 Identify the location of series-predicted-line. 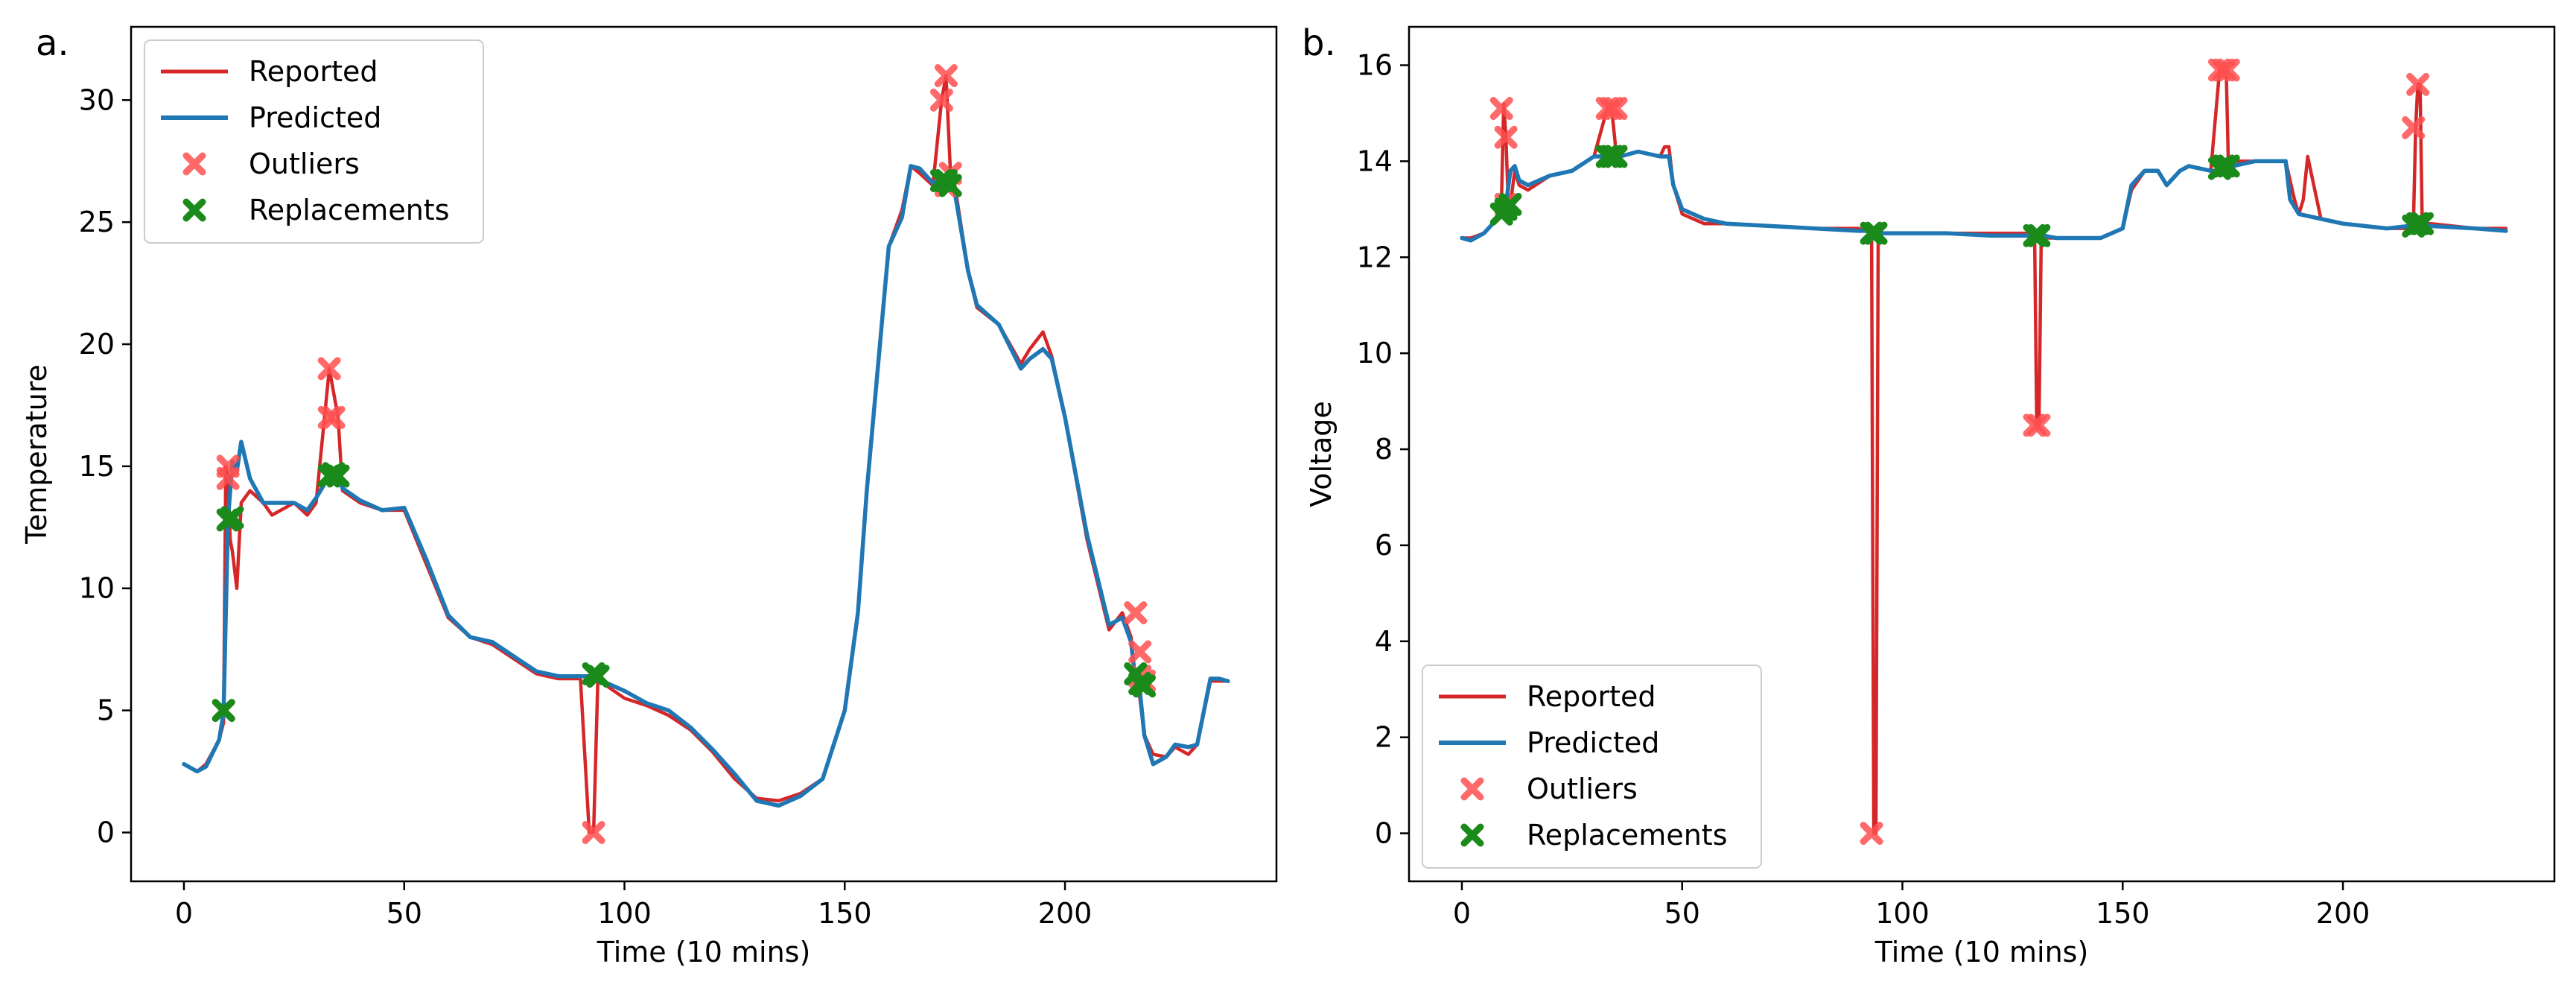
(1984, 196).